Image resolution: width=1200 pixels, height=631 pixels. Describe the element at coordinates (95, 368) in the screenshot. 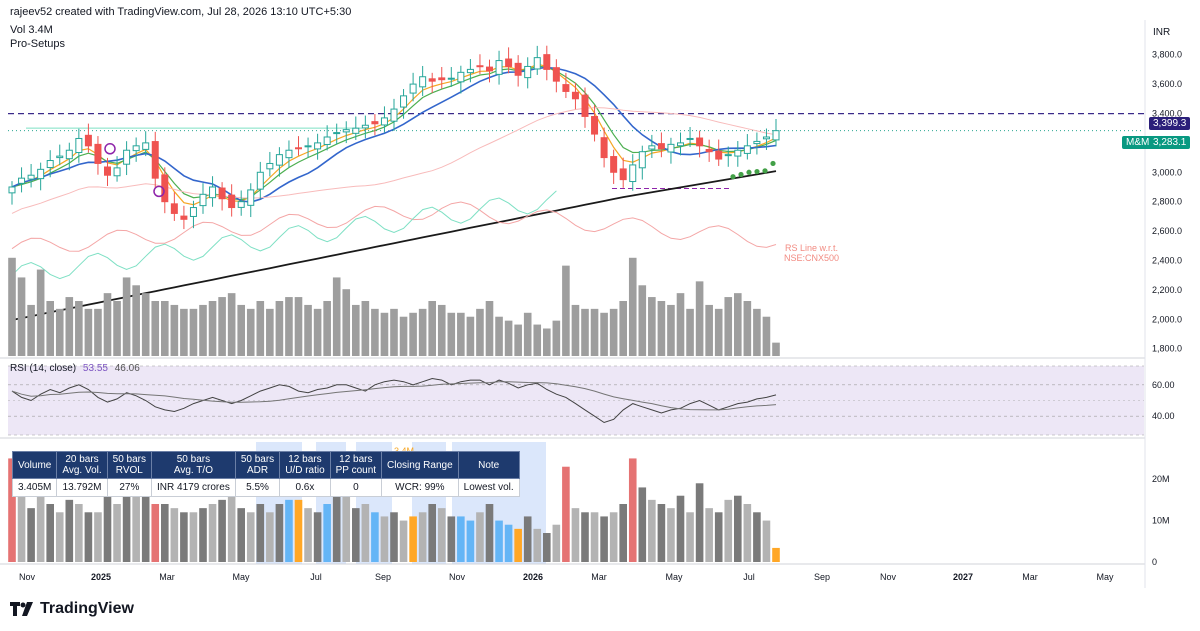

I see `rsi-value-1: 53.55` at that location.